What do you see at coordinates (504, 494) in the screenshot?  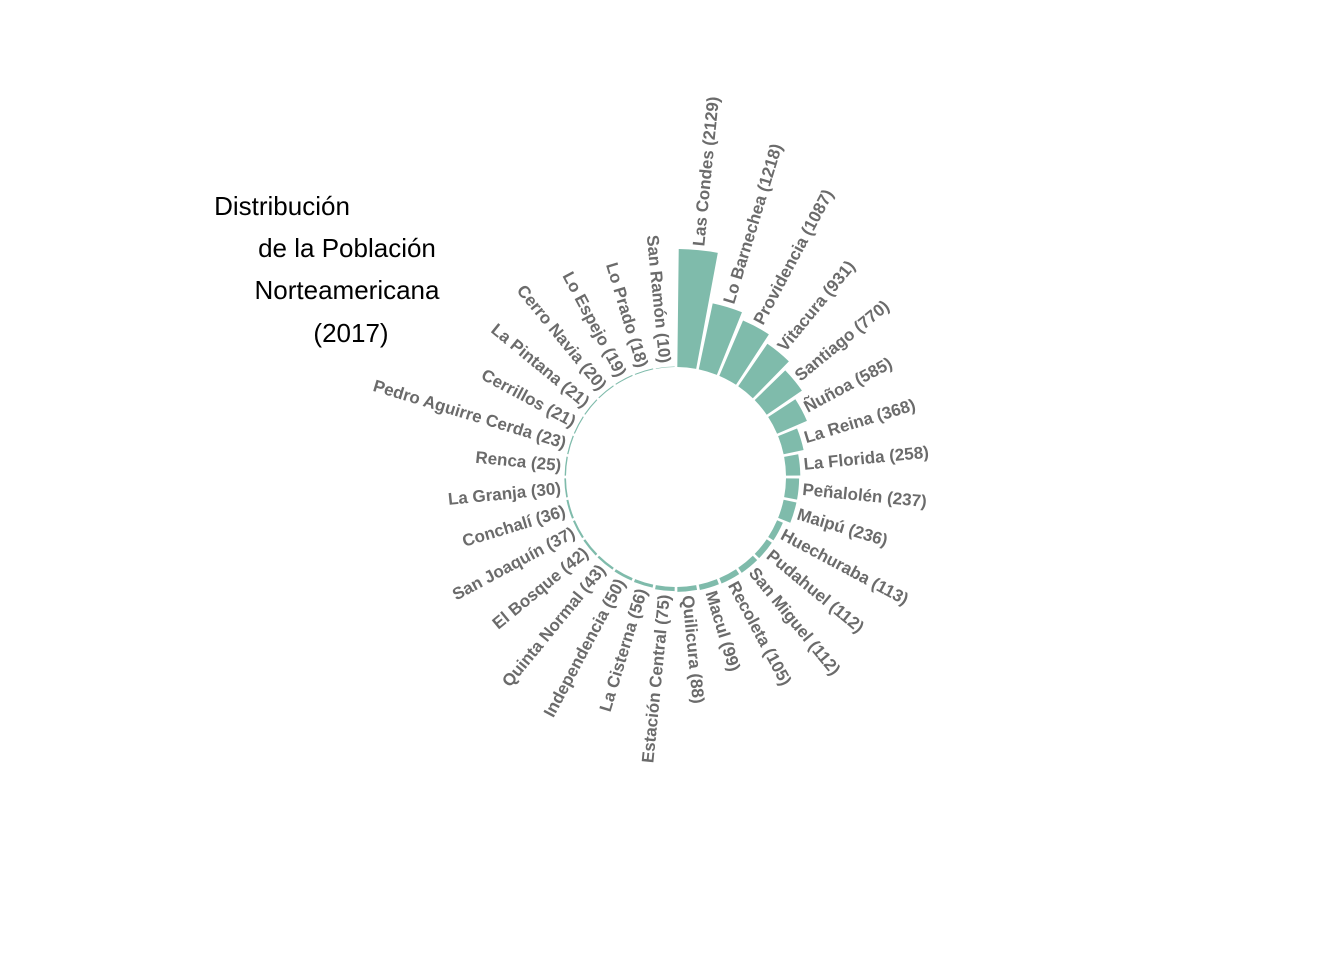 I see `bar-label-23: La Granja (30)` at bounding box center [504, 494].